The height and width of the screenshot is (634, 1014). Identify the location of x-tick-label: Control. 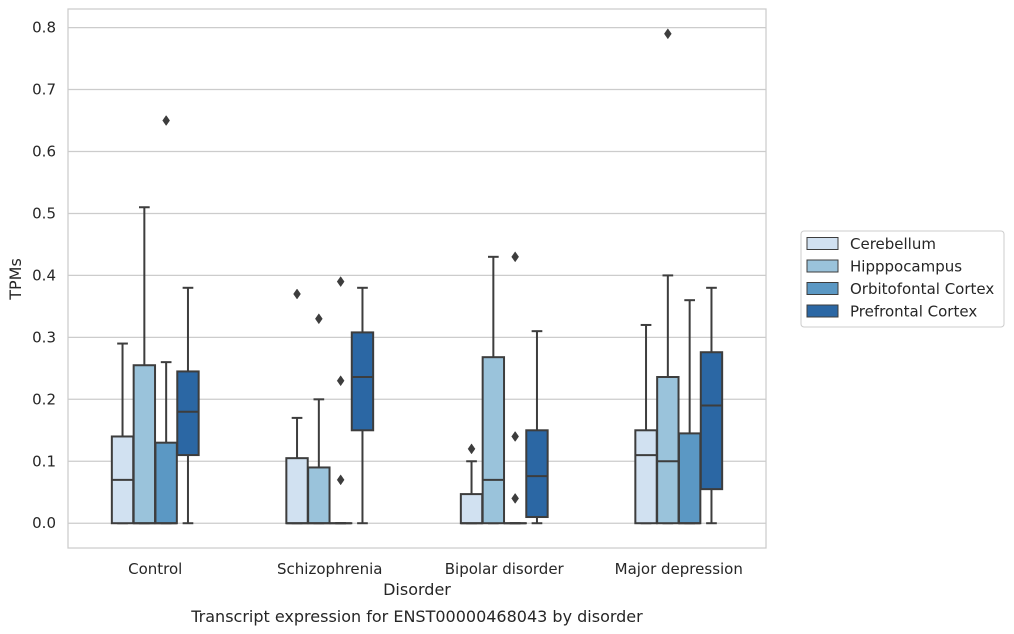
(155, 569).